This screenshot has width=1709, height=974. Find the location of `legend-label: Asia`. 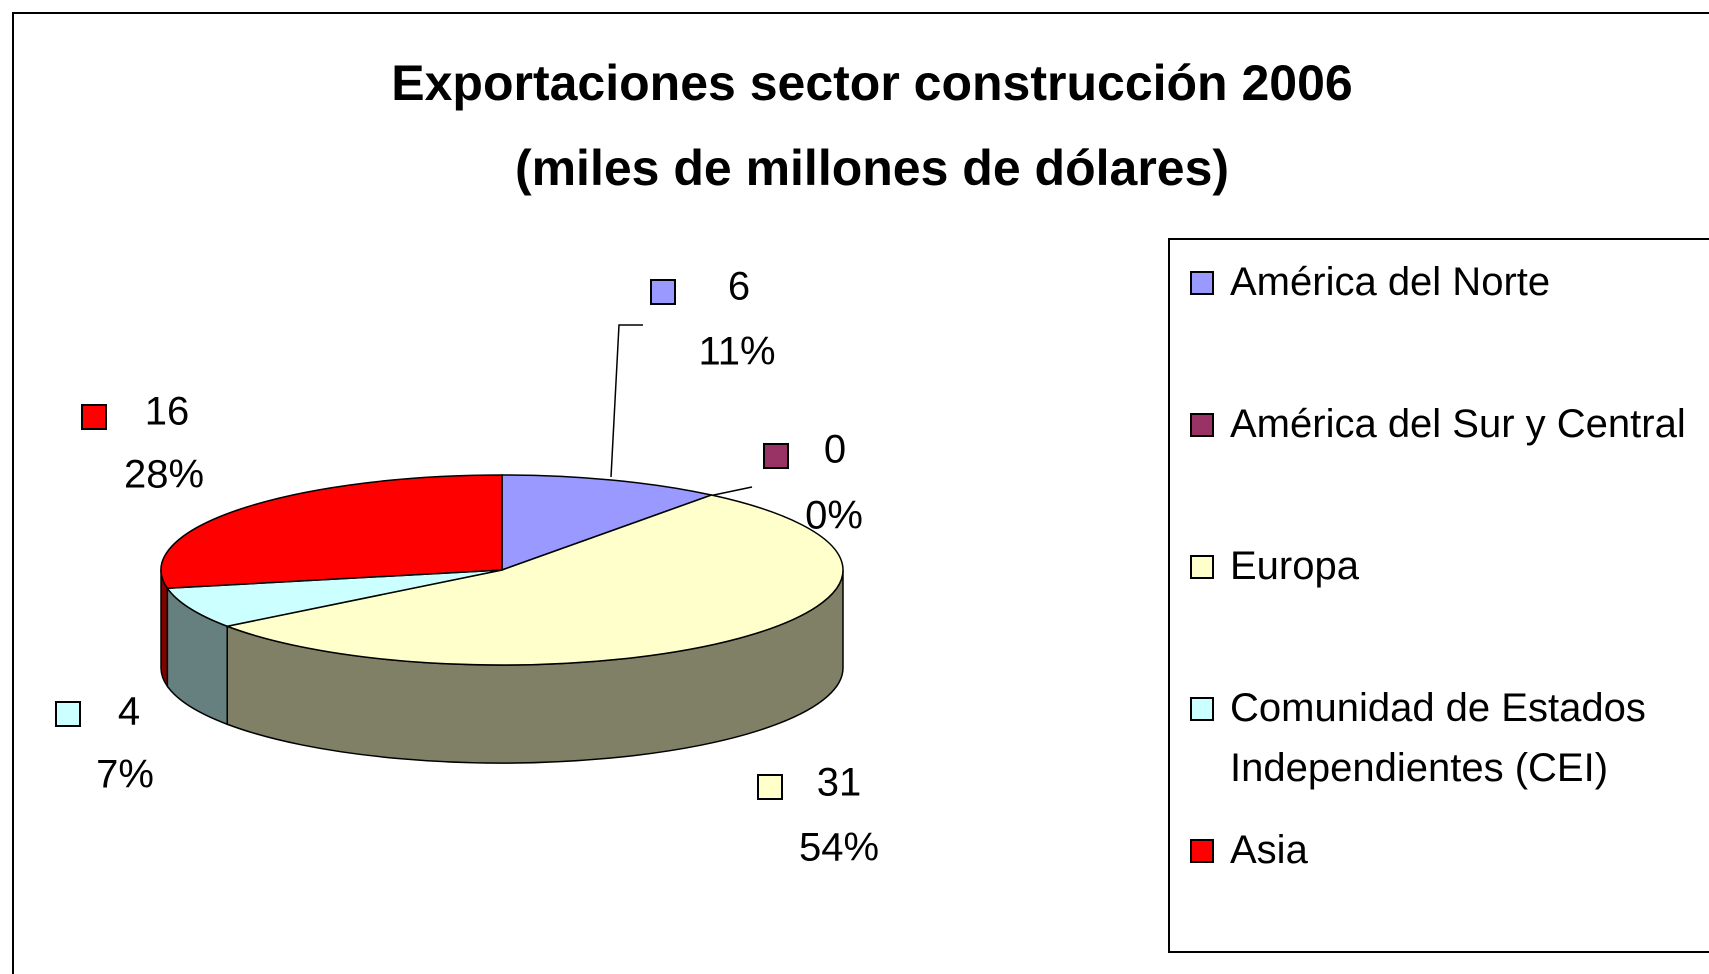

legend-label: Asia is located at coordinates (1269, 850).